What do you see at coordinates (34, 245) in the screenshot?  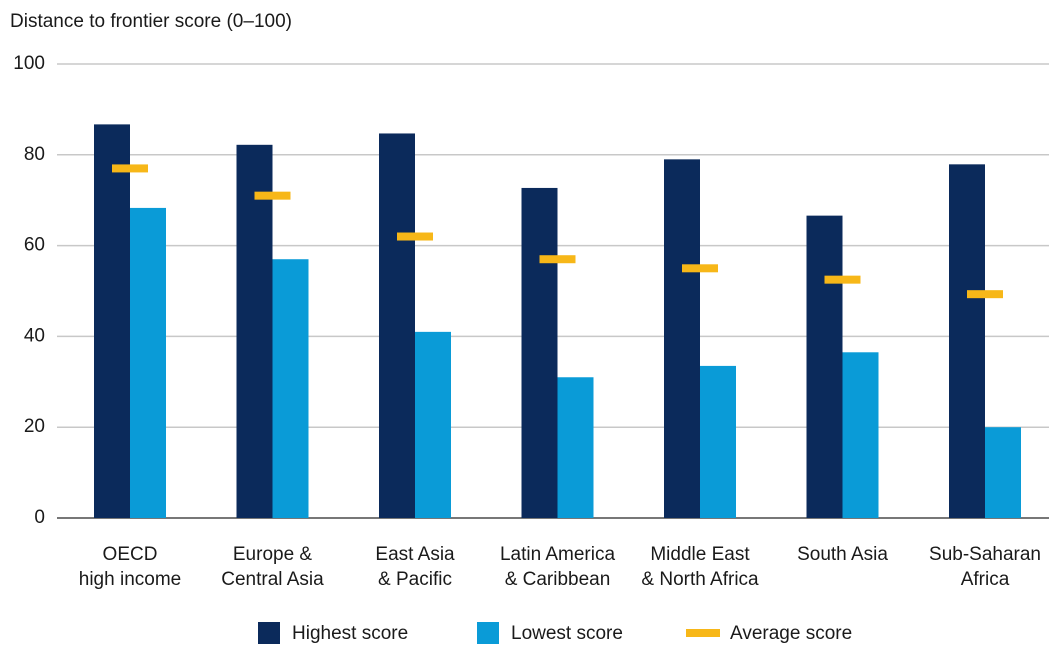 I see `y-tick-label: 60` at bounding box center [34, 245].